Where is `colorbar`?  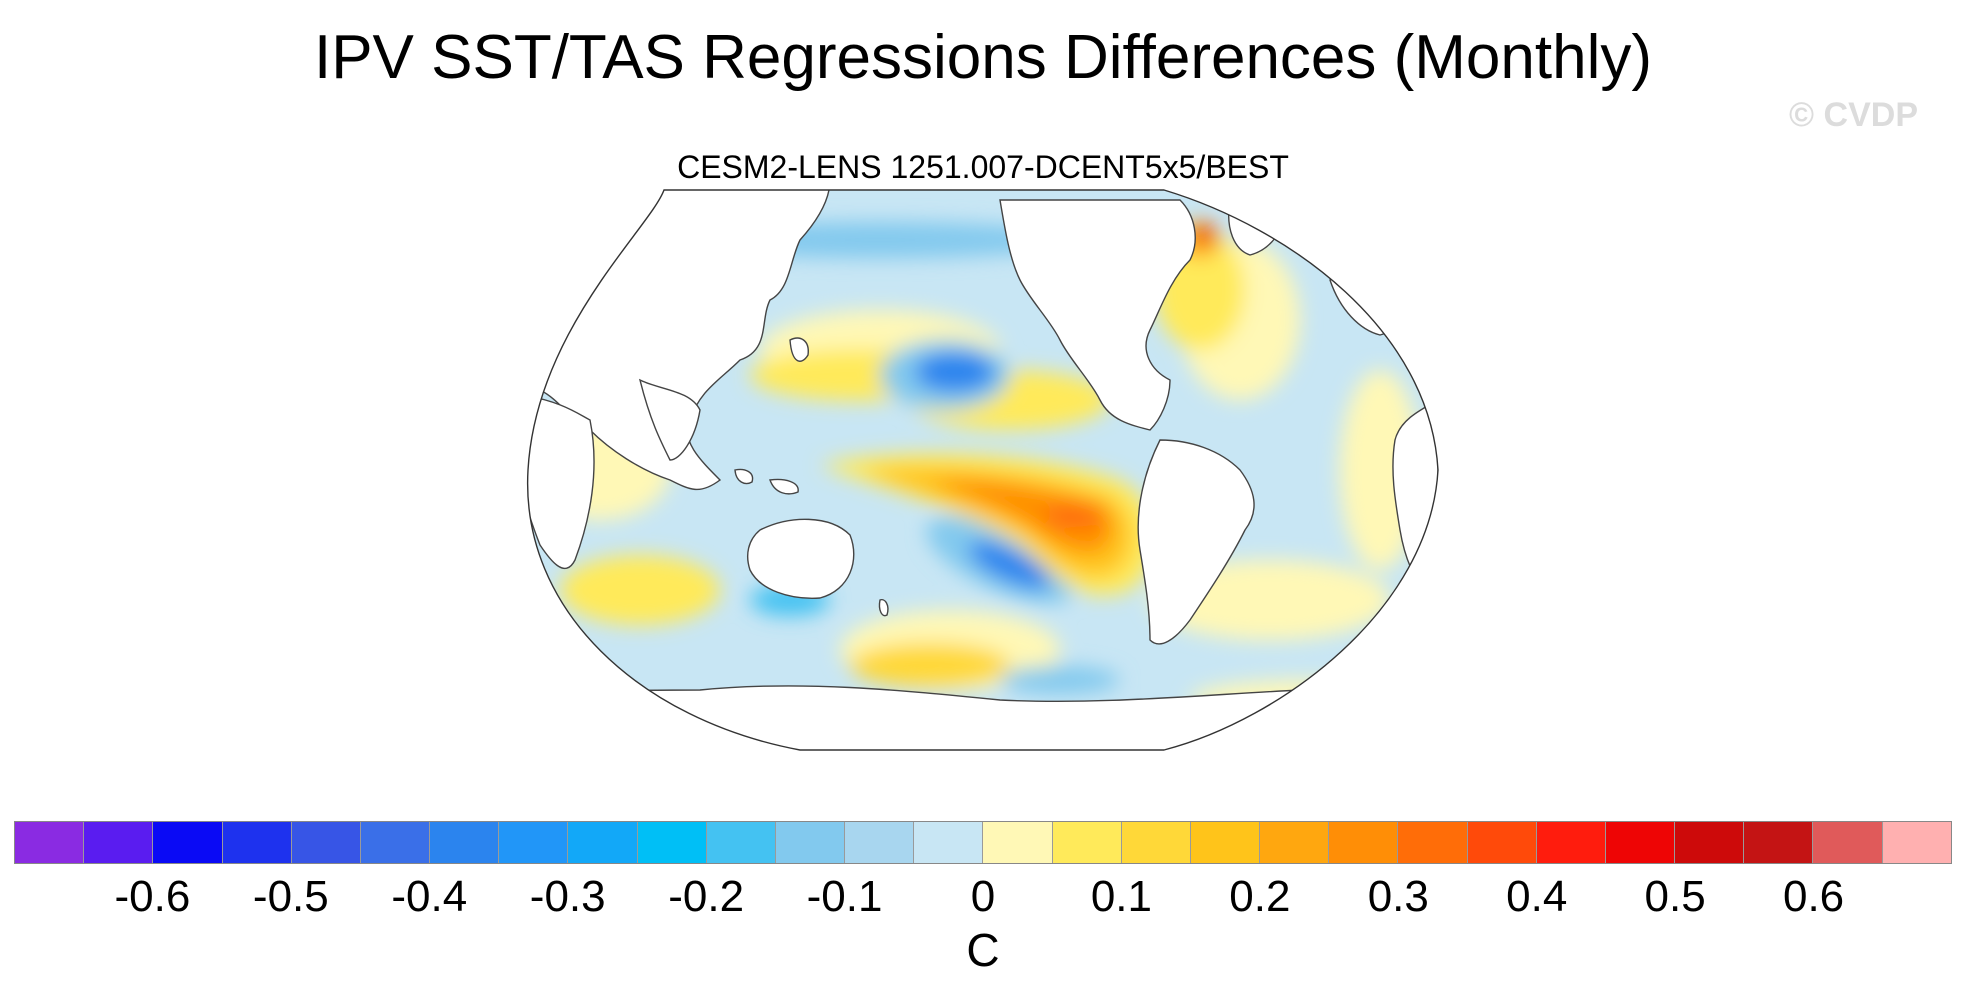 colorbar is located at coordinates (983, 842).